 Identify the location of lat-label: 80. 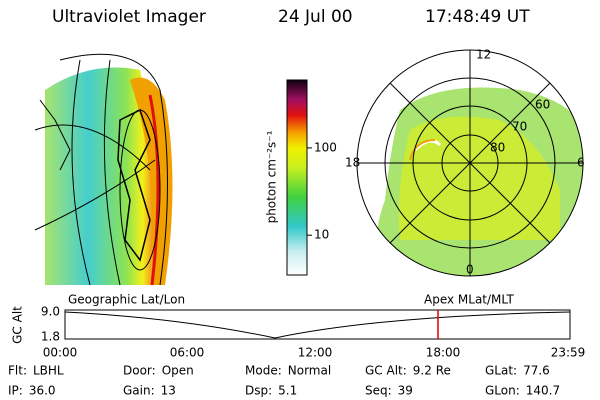
(497, 148).